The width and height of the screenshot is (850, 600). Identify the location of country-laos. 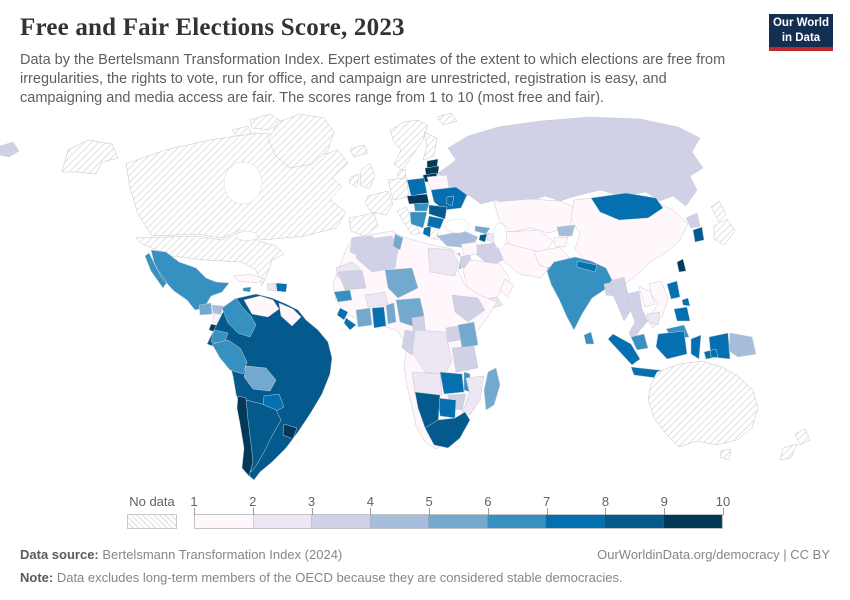
(647, 297).